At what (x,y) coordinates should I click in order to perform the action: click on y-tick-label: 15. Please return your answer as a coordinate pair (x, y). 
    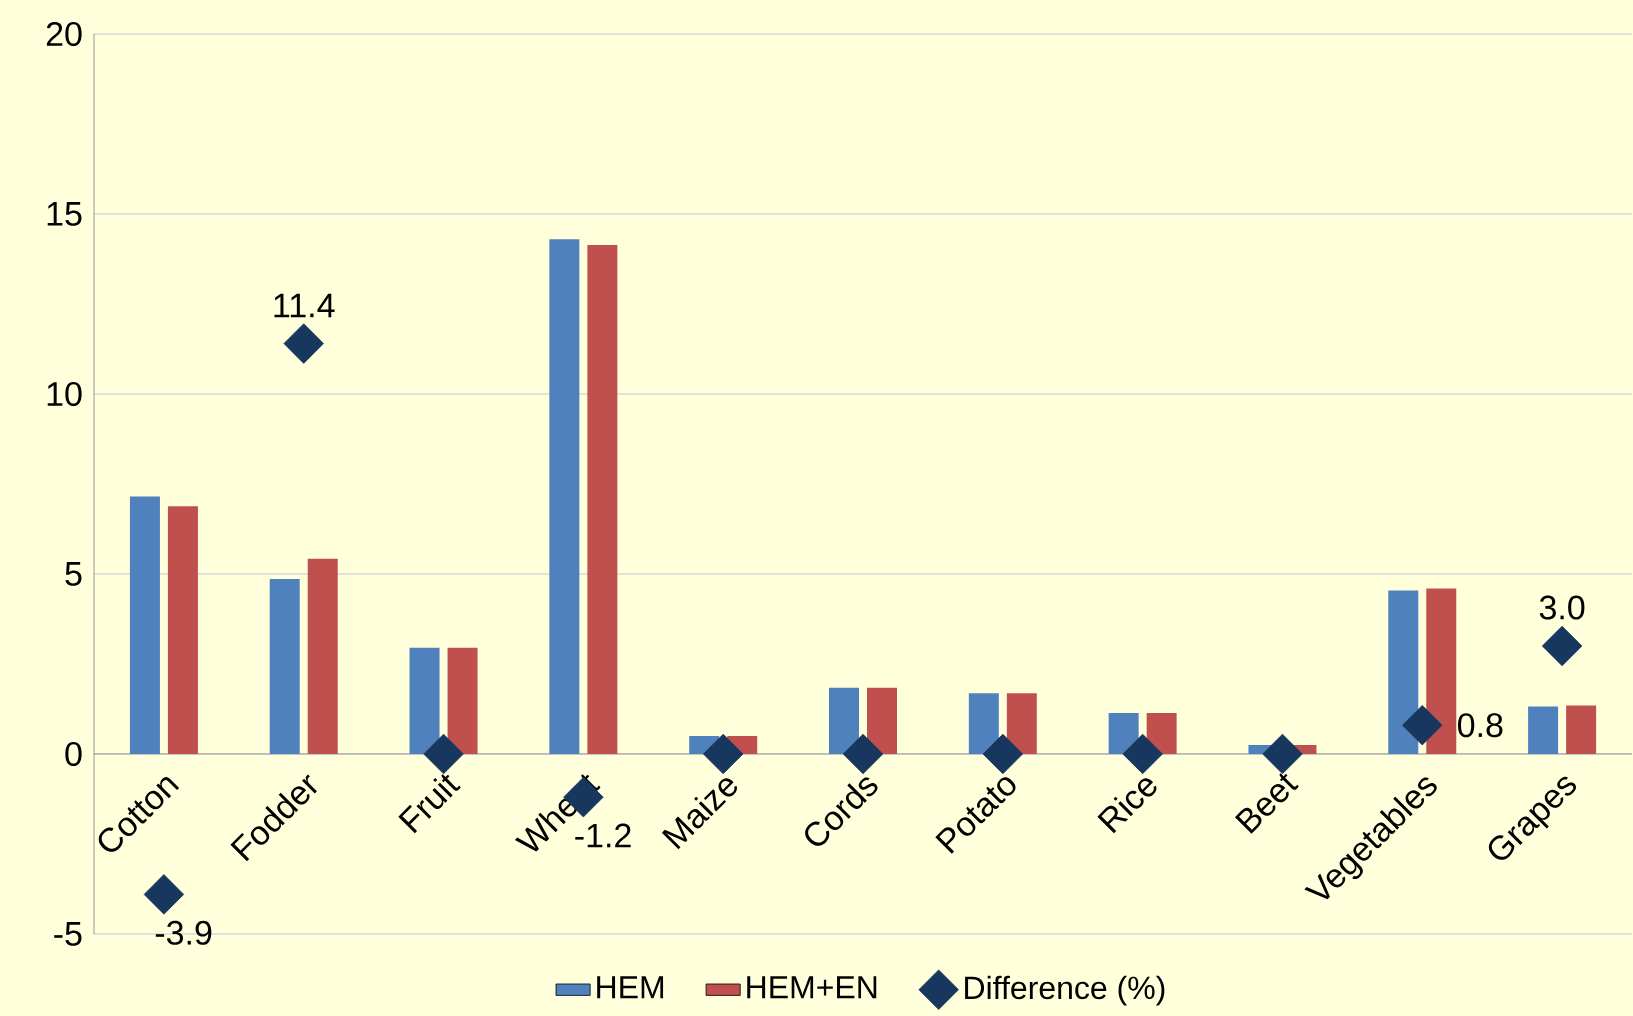
    Looking at the image, I should click on (64, 214).